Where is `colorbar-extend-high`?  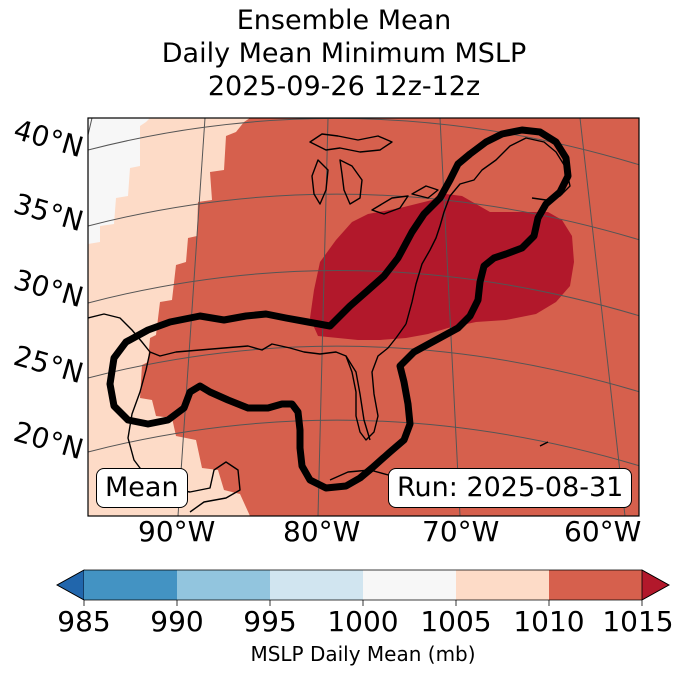
colorbar-extend-high is located at coordinates (655, 585).